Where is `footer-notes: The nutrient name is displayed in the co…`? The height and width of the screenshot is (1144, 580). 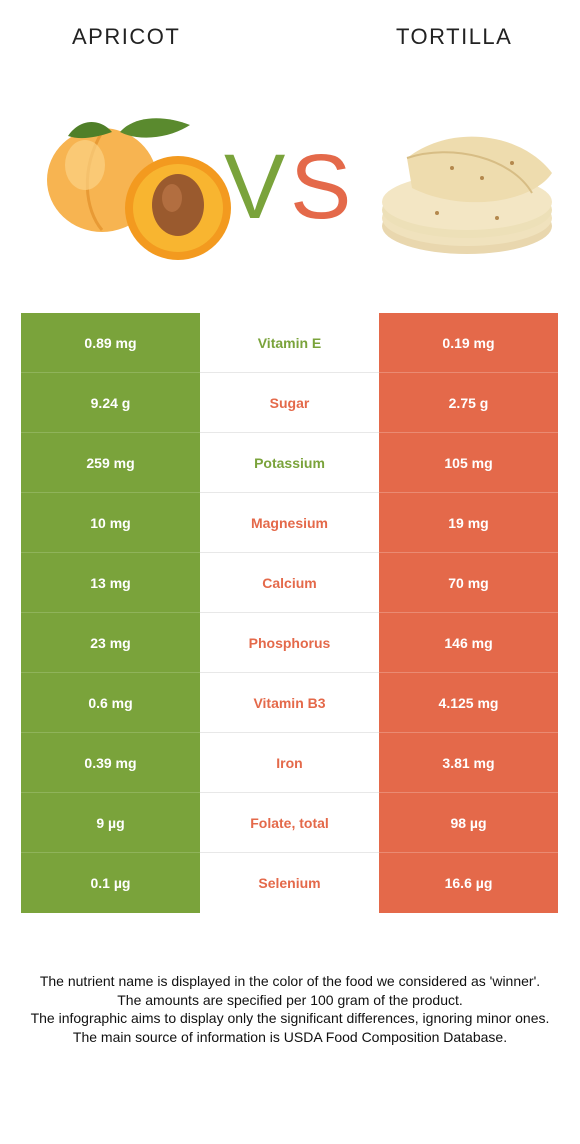
footer-notes: The nutrient name is displayed in the co… is located at coordinates (290, 1009).